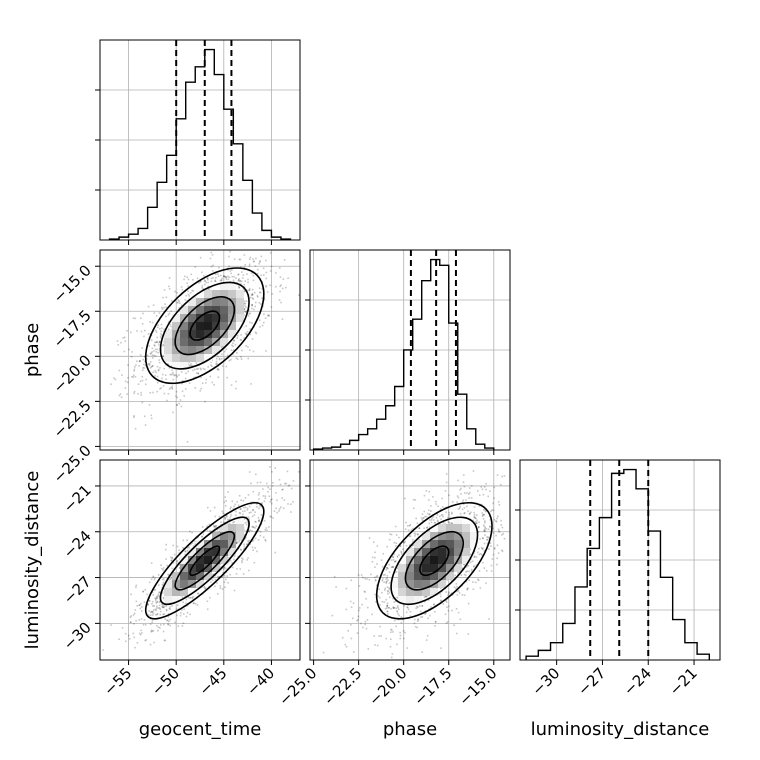 The width and height of the screenshot is (760, 760). What do you see at coordinates (410, 729) in the screenshot?
I see `x-axis-label-phase: phase` at bounding box center [410, 729].